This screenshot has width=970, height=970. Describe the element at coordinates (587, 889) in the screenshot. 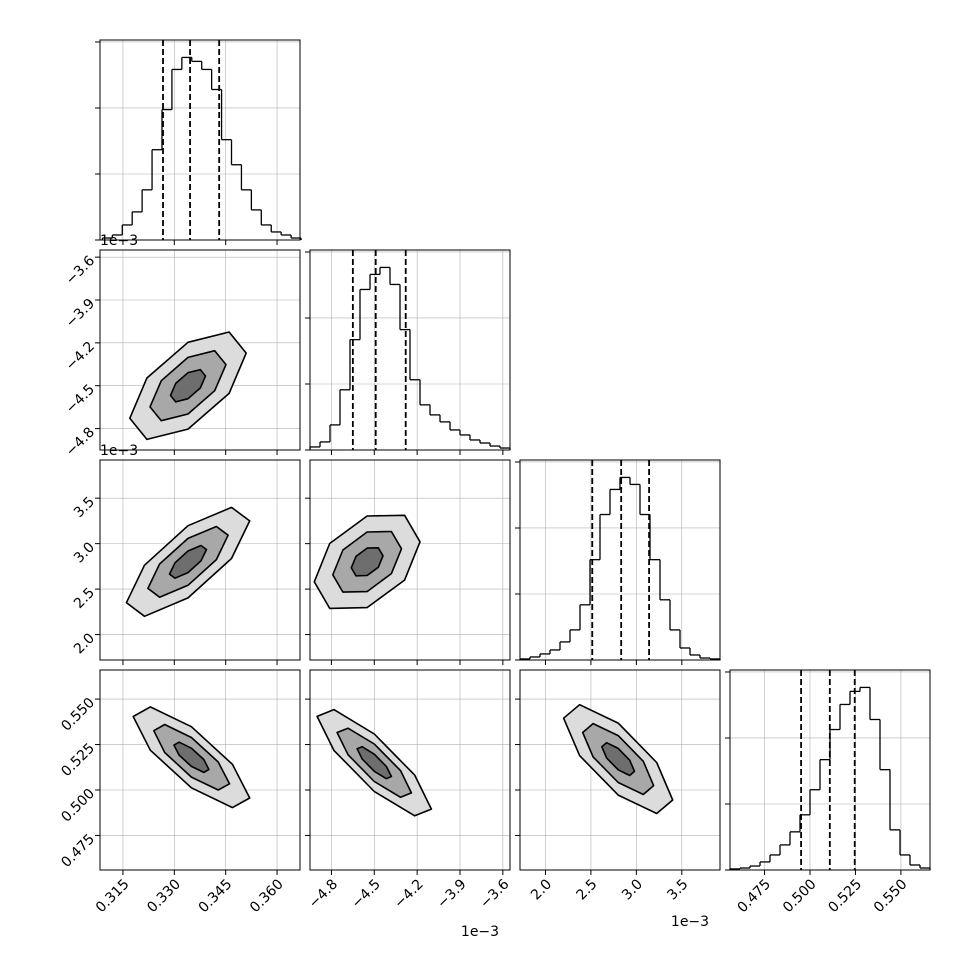

I see `x-tick-label: 2.5` at that location.